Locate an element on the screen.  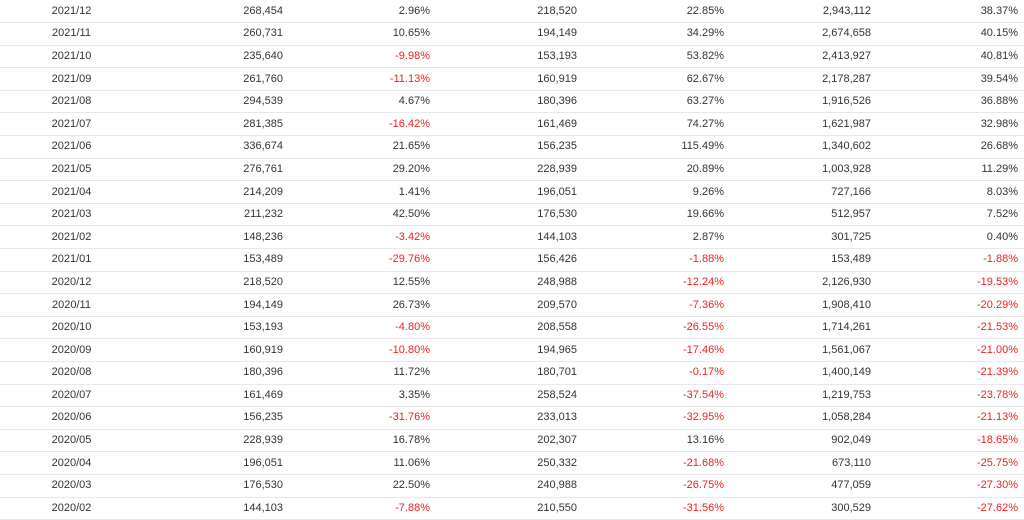
cumulative-cell: 1,340,602 is located at coordinates (800, 147).